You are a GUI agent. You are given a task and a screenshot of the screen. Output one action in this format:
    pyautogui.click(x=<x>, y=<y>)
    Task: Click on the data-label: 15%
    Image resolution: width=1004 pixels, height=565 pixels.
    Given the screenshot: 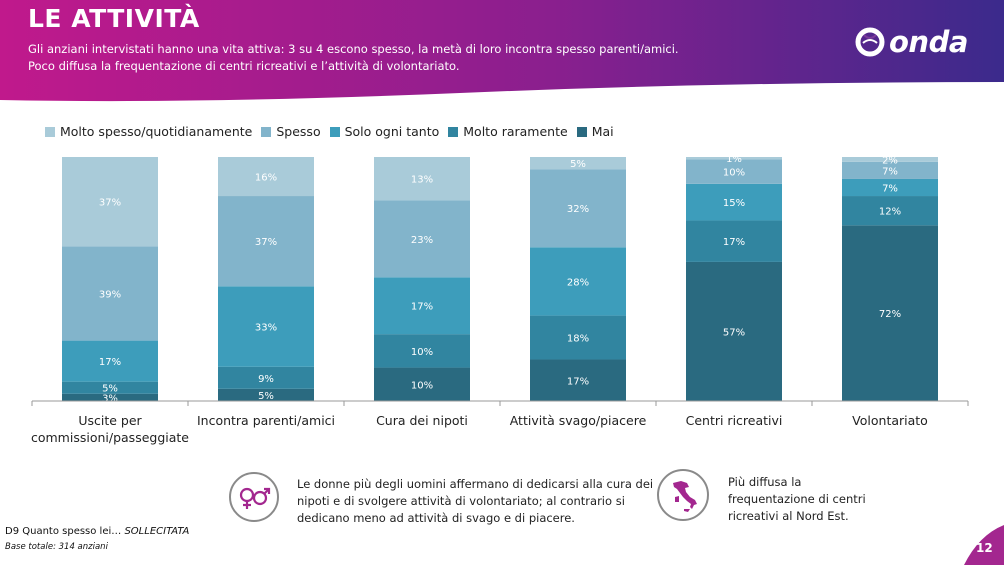 What is the action you would take?
    pyautogui.click(x=734, y=203)
    